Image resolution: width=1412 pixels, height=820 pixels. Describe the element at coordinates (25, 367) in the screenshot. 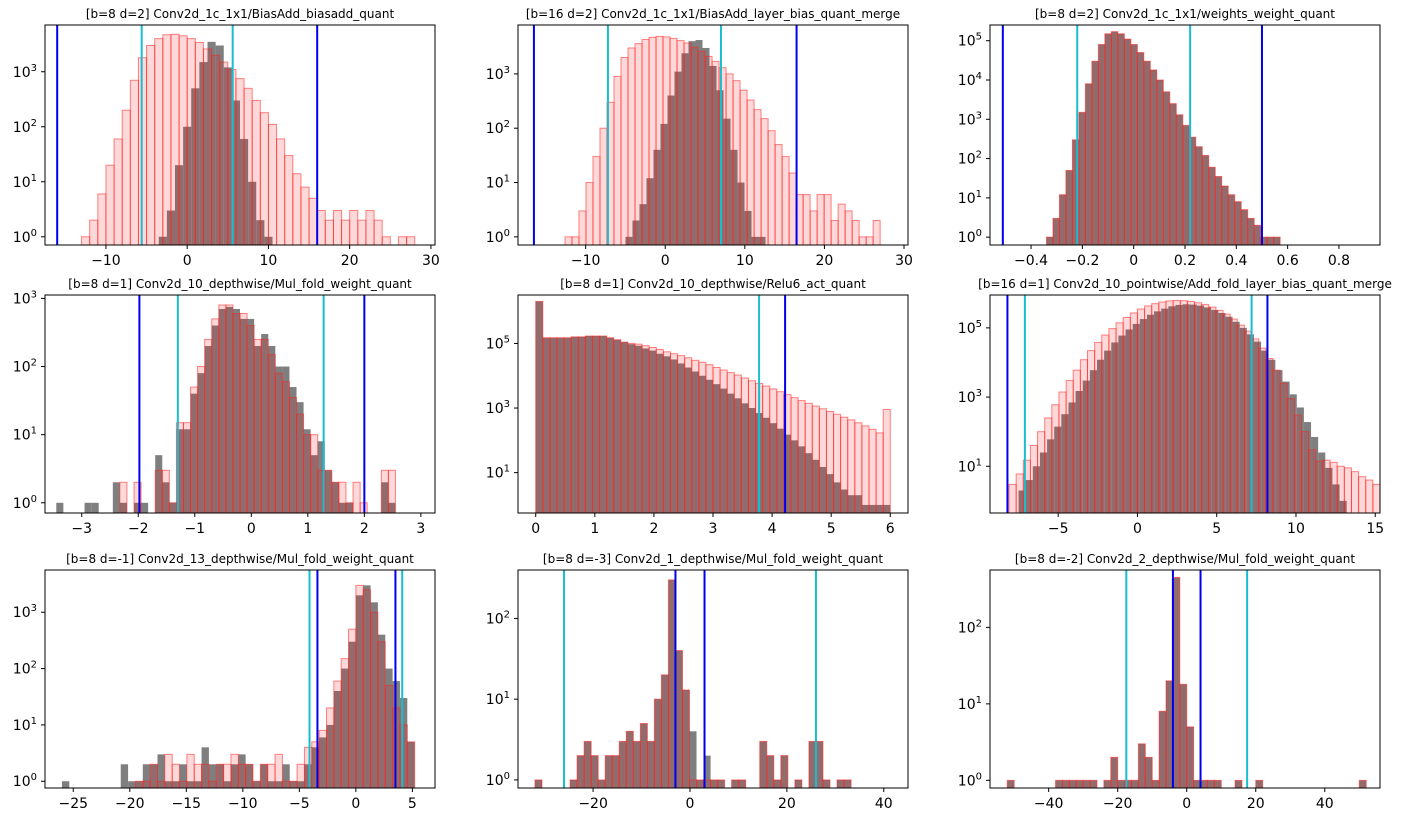

I see `y-tick-label: 10²` at that location.